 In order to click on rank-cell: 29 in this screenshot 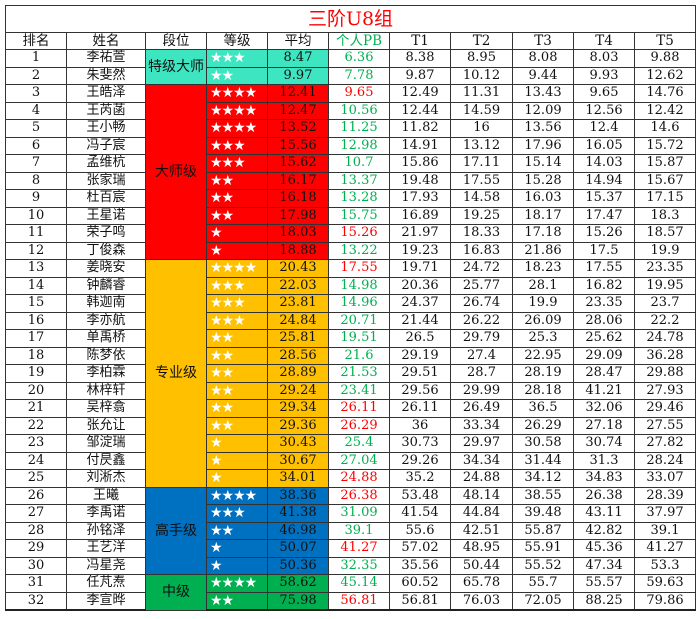, I will do `click(36, 548)`.